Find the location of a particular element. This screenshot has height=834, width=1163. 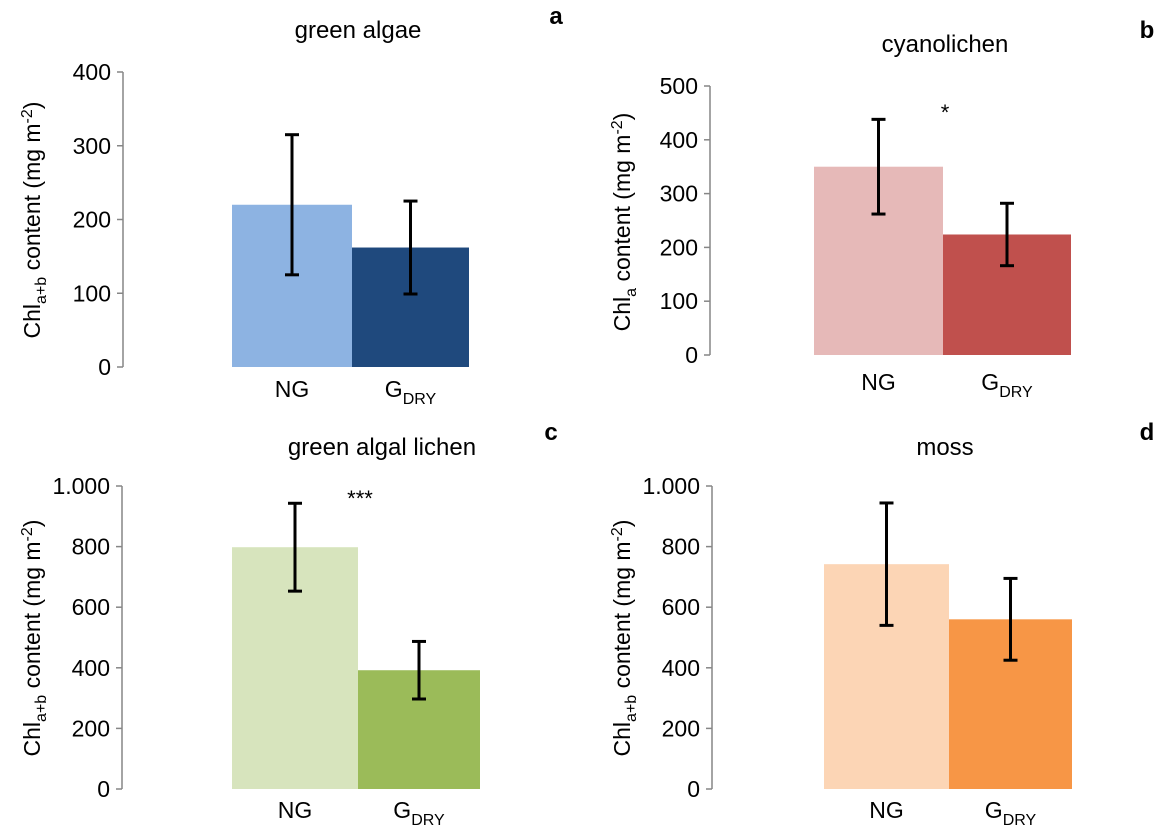

chart-title: cyanolichen is located at coordinates (945, 44).